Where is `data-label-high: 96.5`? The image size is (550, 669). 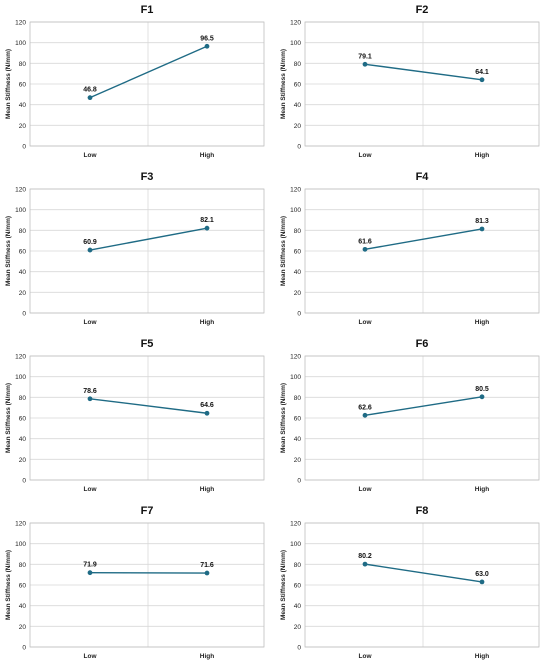 data-label-high: 96.5 is located at coordinates (207, 38).